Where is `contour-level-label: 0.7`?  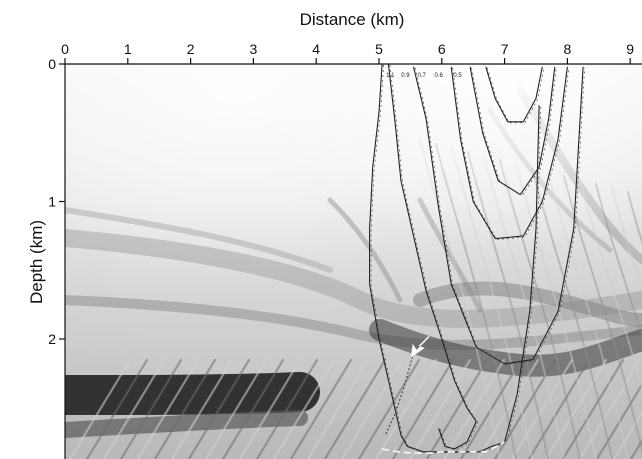
contour-level-label: 0.7 is located at coordinates (422, 76).